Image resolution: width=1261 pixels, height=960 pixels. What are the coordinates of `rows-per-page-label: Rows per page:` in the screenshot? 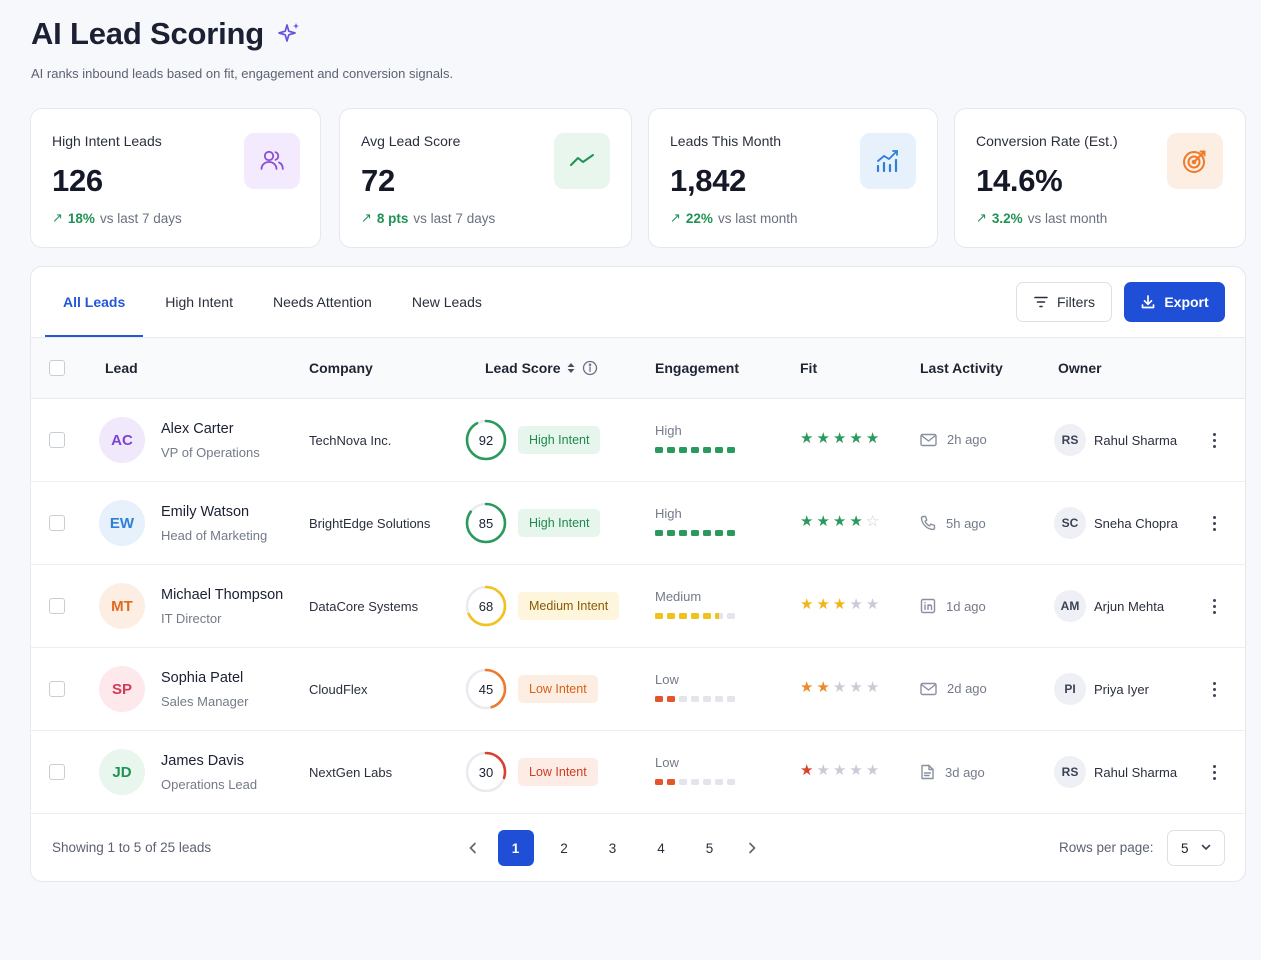 It's located at (1106, 847).